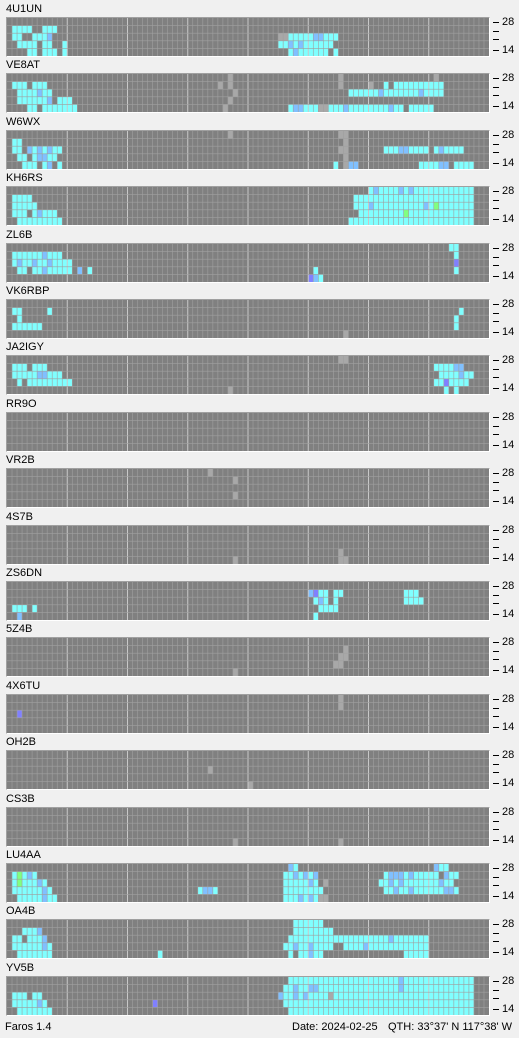  Describe the element at coordinates (259, 876) in the screenshot. I see `beacon-panel: LU4AA 28 14` at that location.